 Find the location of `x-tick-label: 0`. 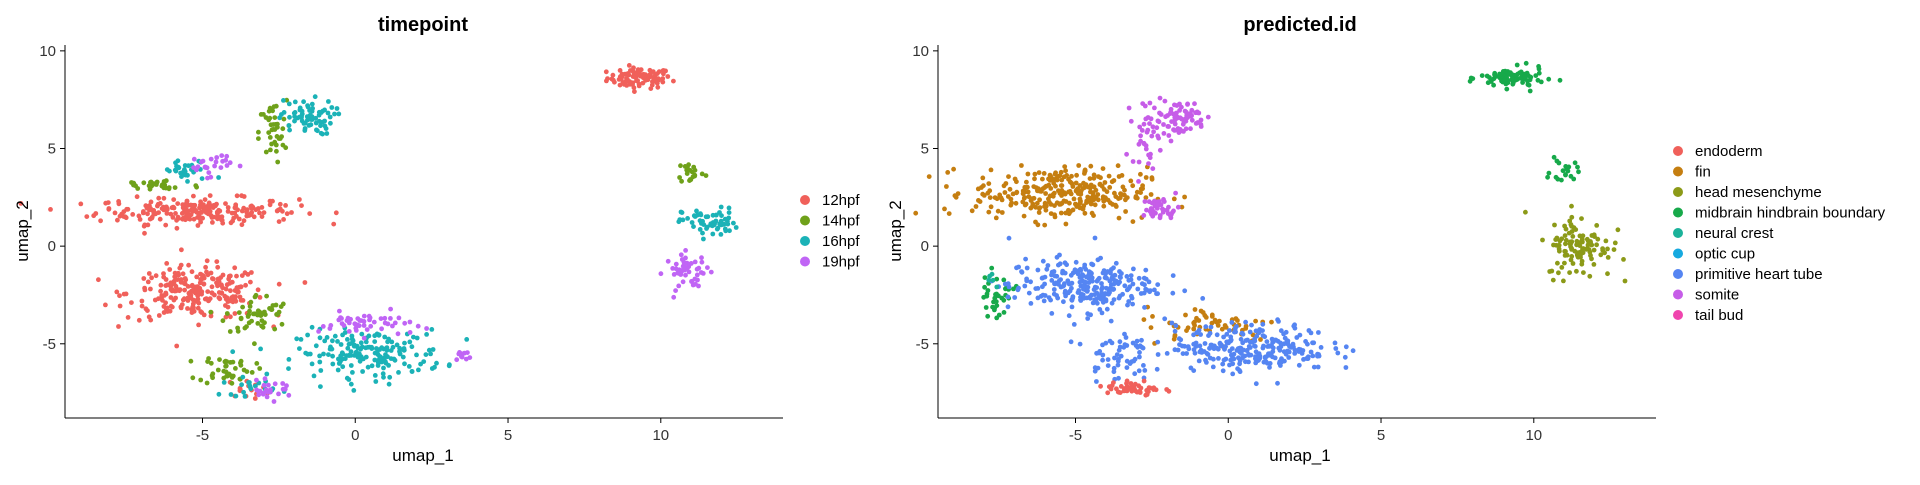

x-tick-label: 0 is located at coordinates (1228, 435).